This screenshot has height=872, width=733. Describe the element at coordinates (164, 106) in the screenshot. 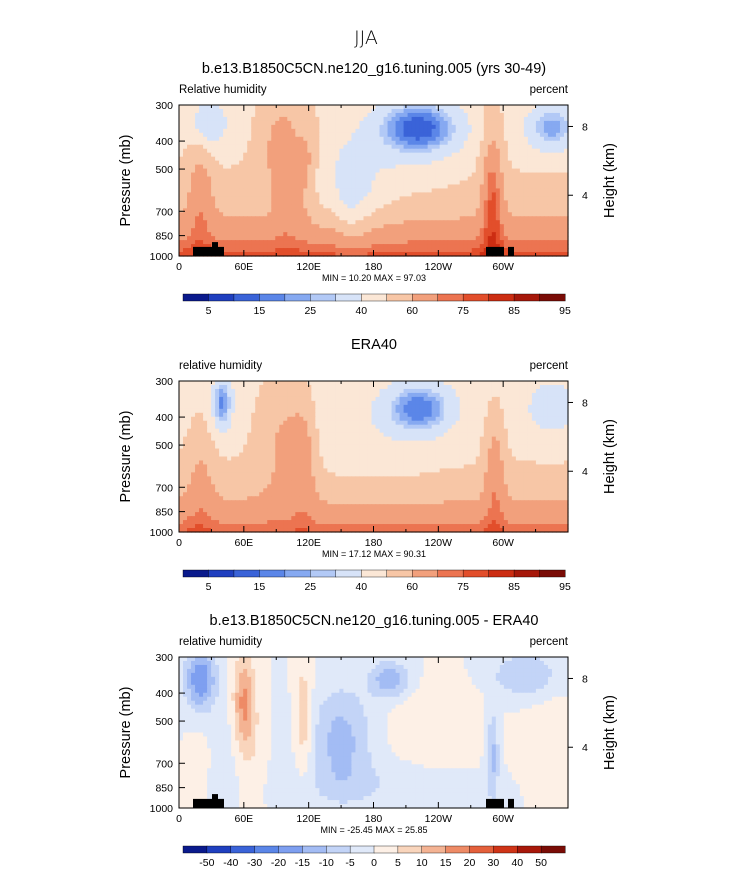

I see `y-tick-label: 300` at that location.